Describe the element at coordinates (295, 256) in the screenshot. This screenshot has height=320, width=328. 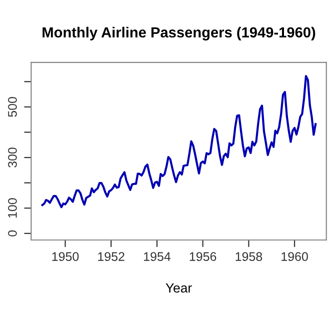
I see `x-tick-label: 1960` at that location.